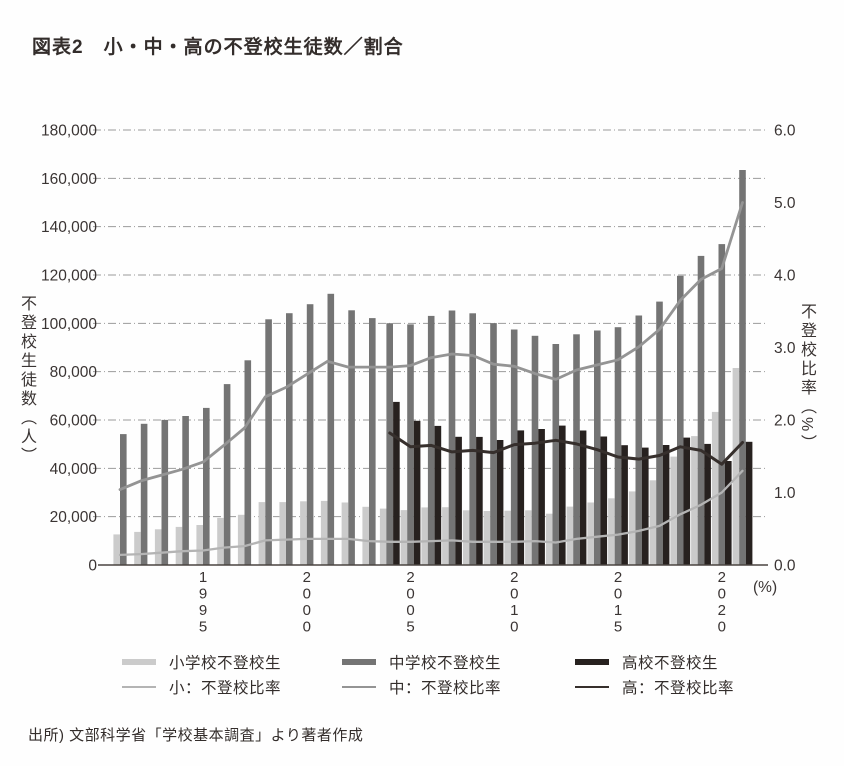 Image resolution: width=844 pixels, height=766 pixels. Describe the element at coordinates (566, 448) in the screenshot. I see `high-school-ratio-line` at that location.